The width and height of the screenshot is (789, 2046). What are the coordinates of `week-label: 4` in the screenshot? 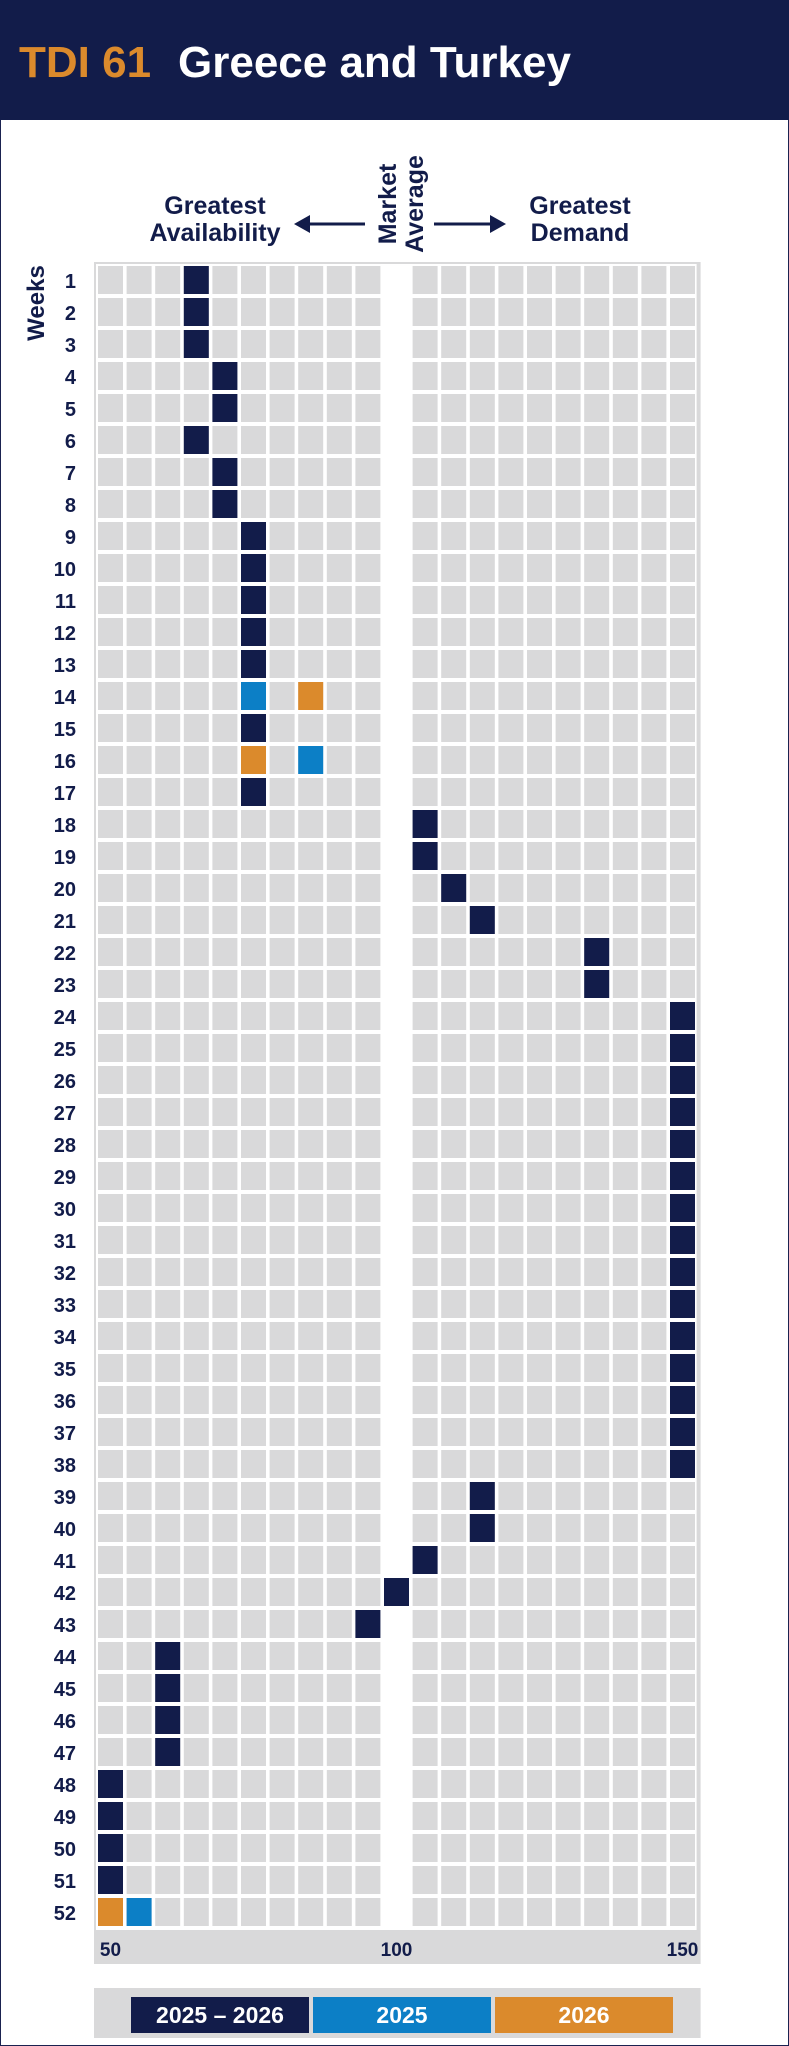 It's located at (71, 378).